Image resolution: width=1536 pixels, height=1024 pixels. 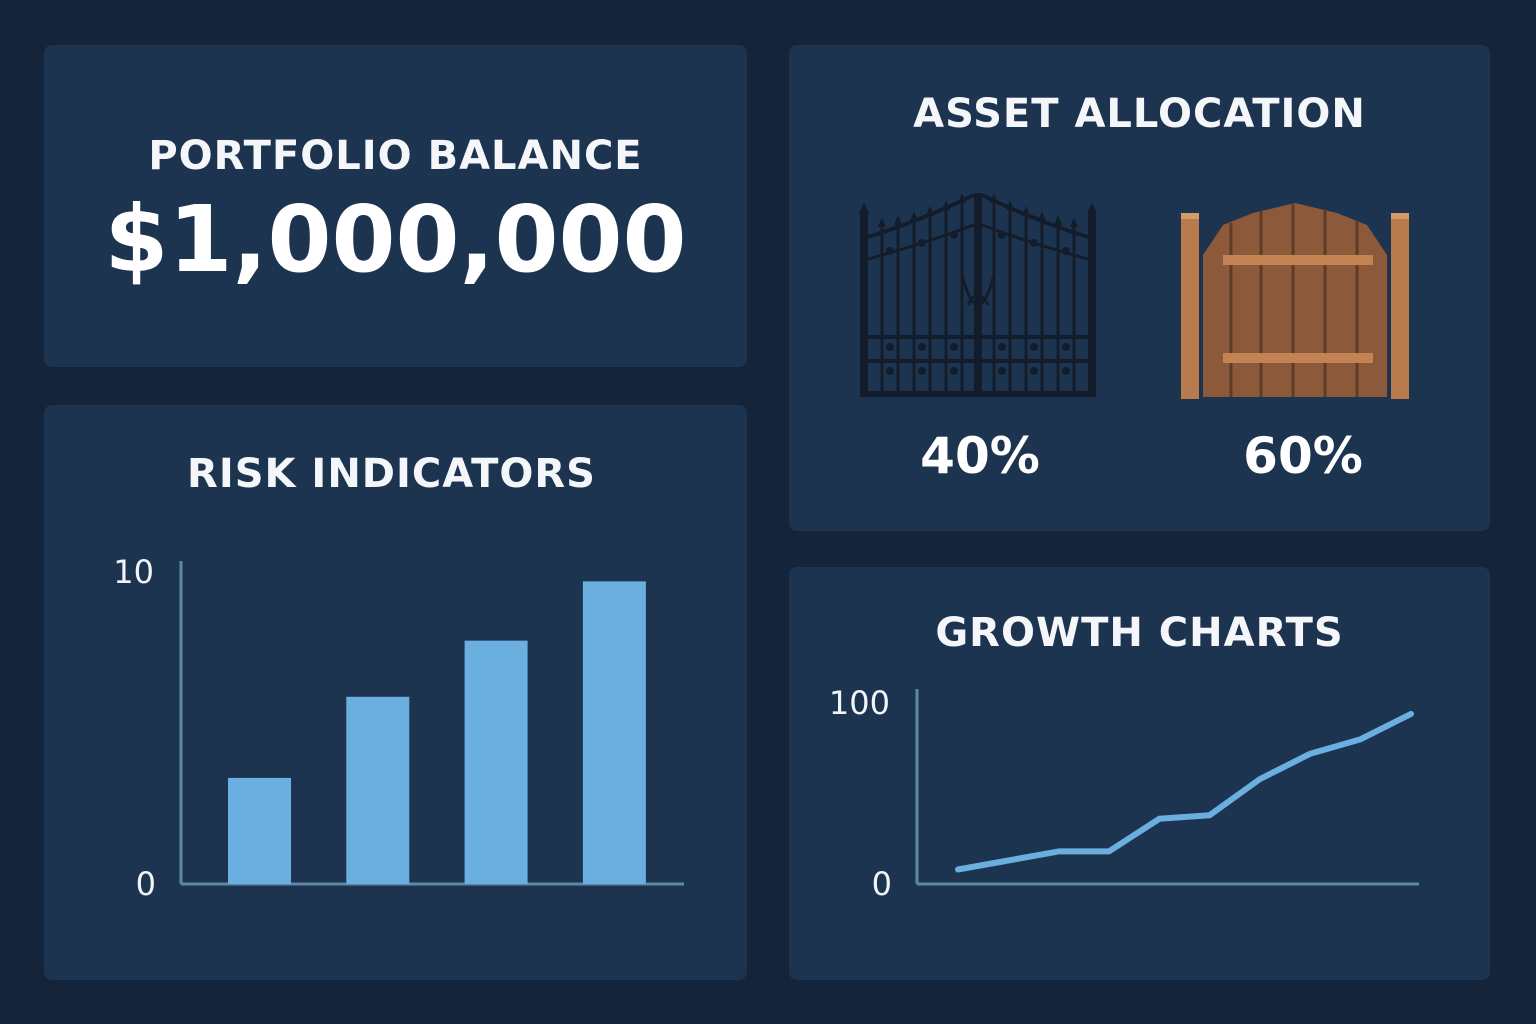 I want to click on allocation-item-iron-gate: 40%, so click(x=980, y=335).